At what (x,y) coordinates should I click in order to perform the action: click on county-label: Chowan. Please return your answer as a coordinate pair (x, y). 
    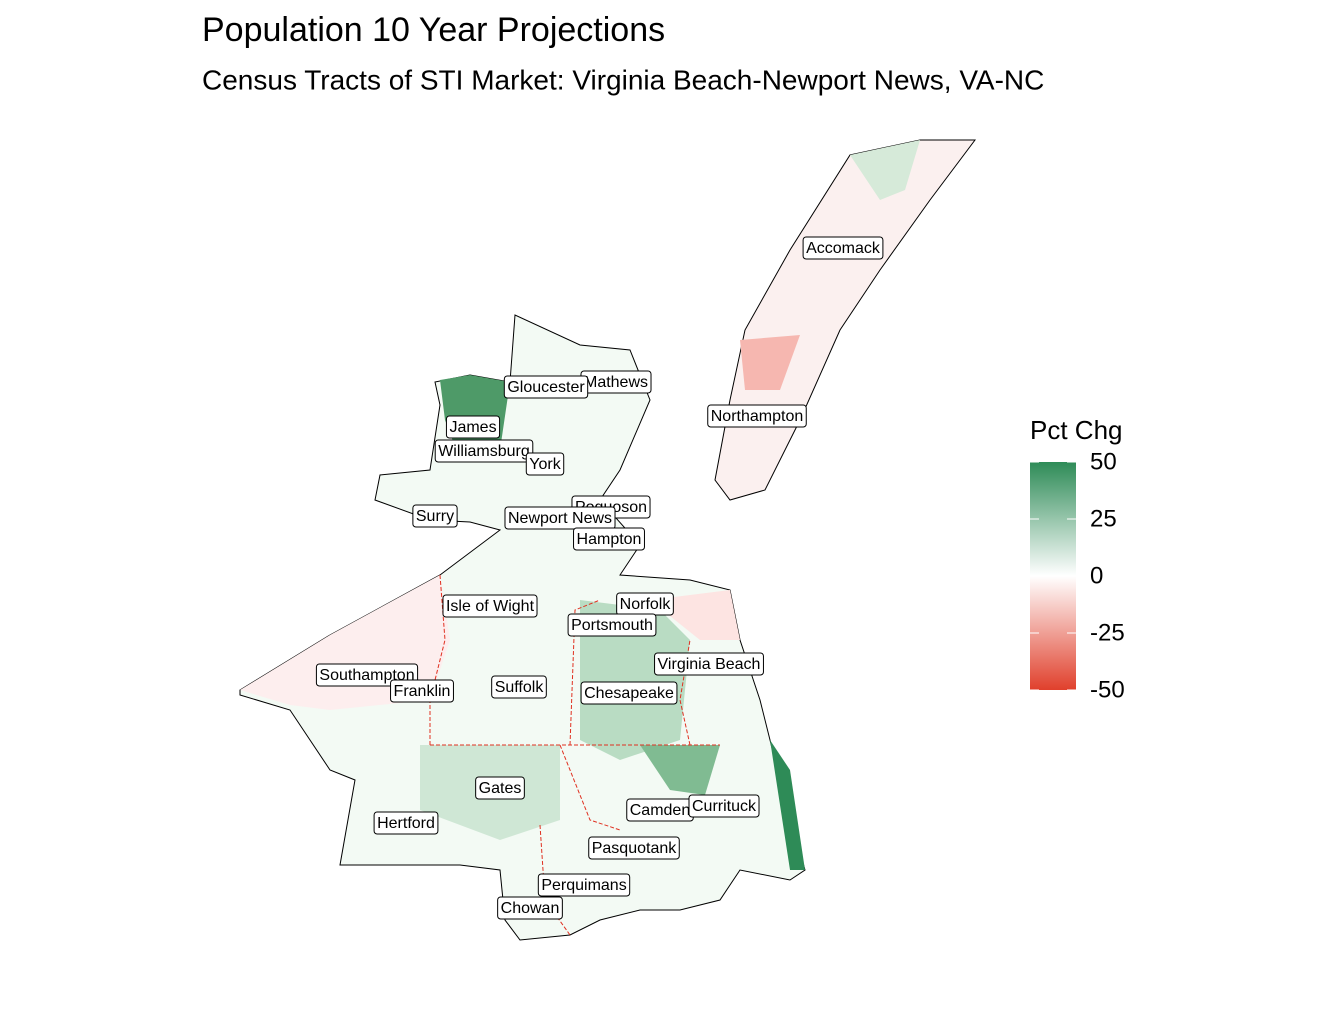
    Looking at the image, I should click on (530, 908).